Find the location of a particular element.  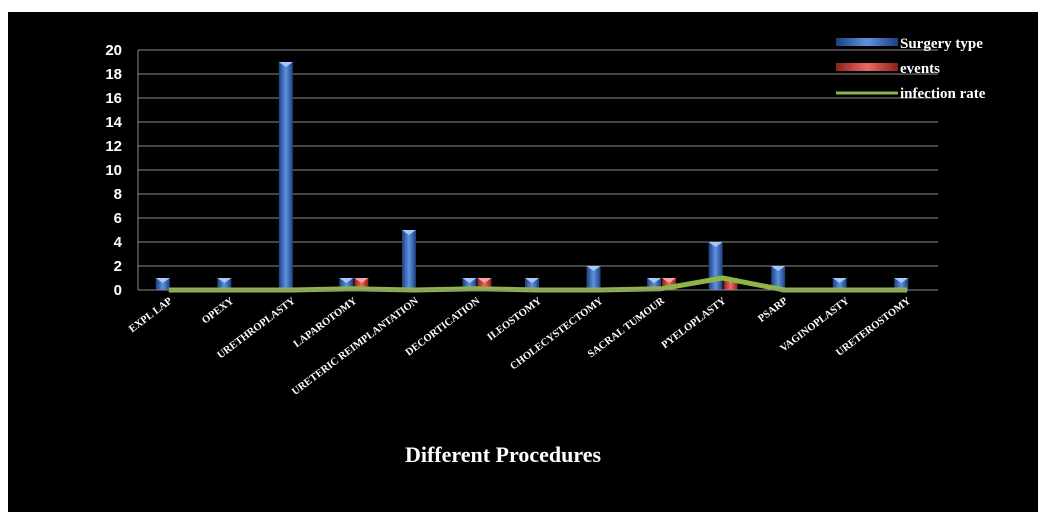

bar-surgery-type-ileostomy is located at coordinates (532, 284).